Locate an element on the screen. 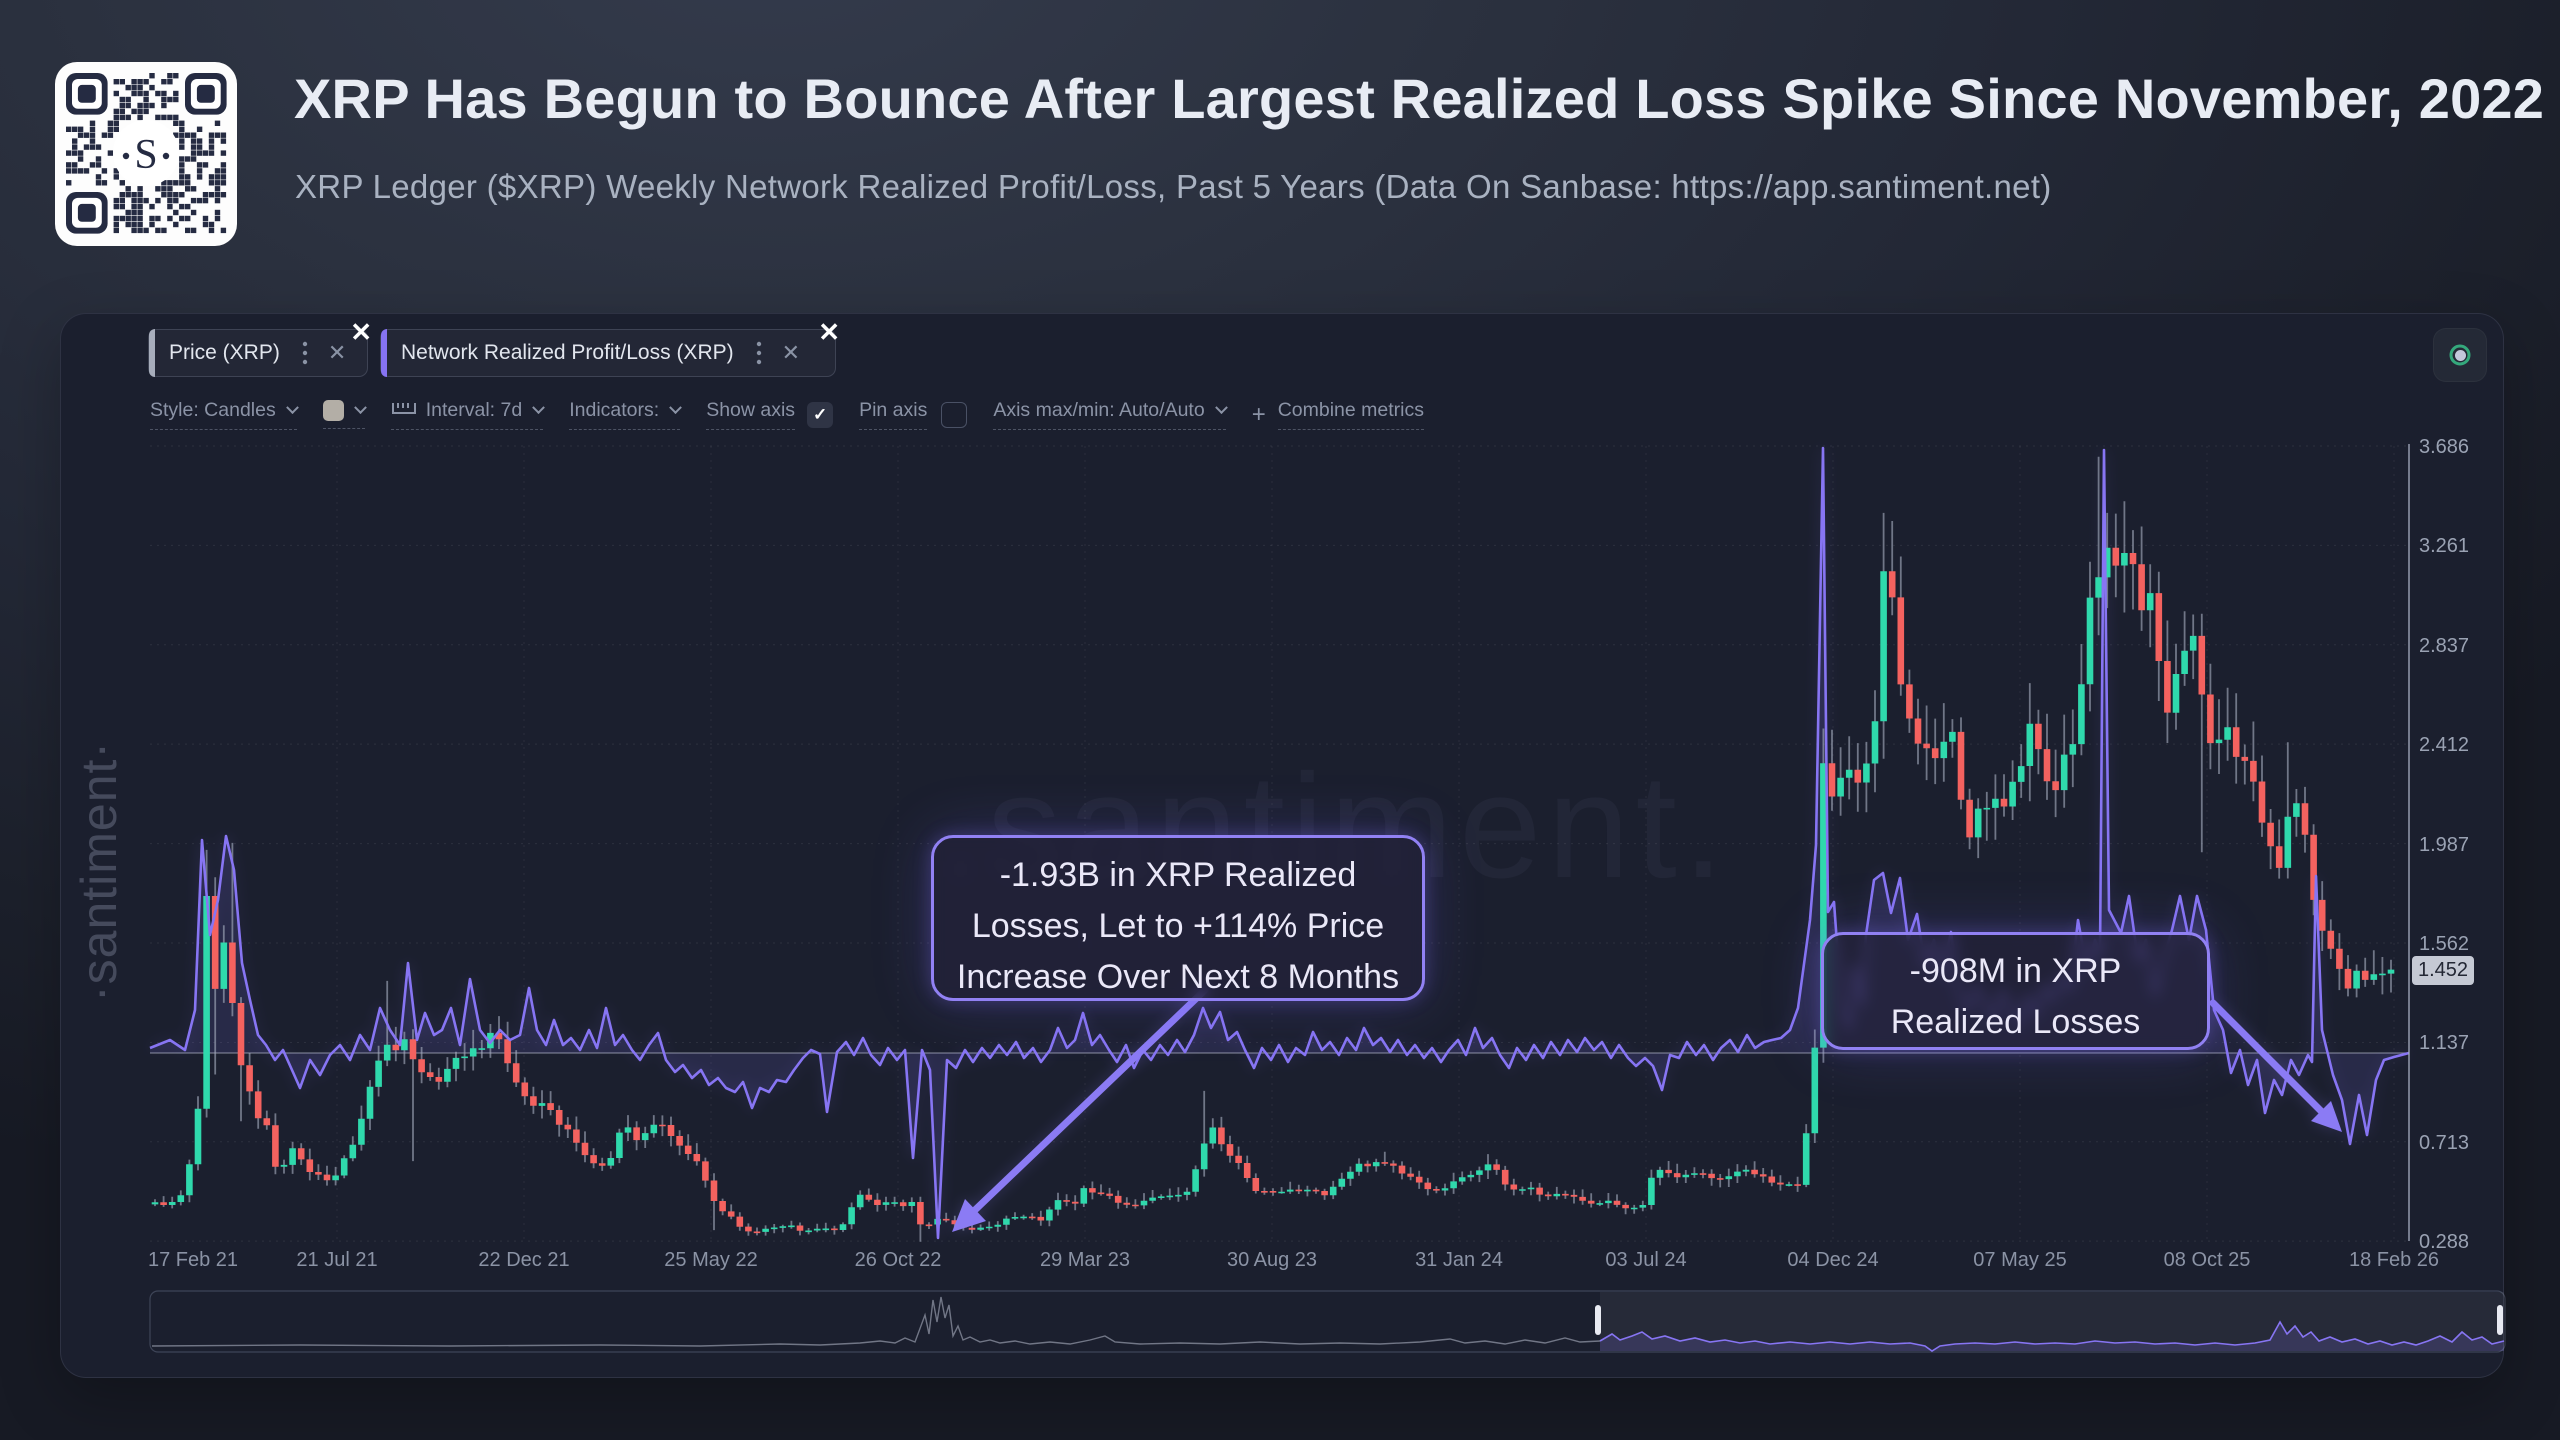 This screenshot has width=2560, height=1440. svg-text: 3.261 is located at coordinates (2444, 546).